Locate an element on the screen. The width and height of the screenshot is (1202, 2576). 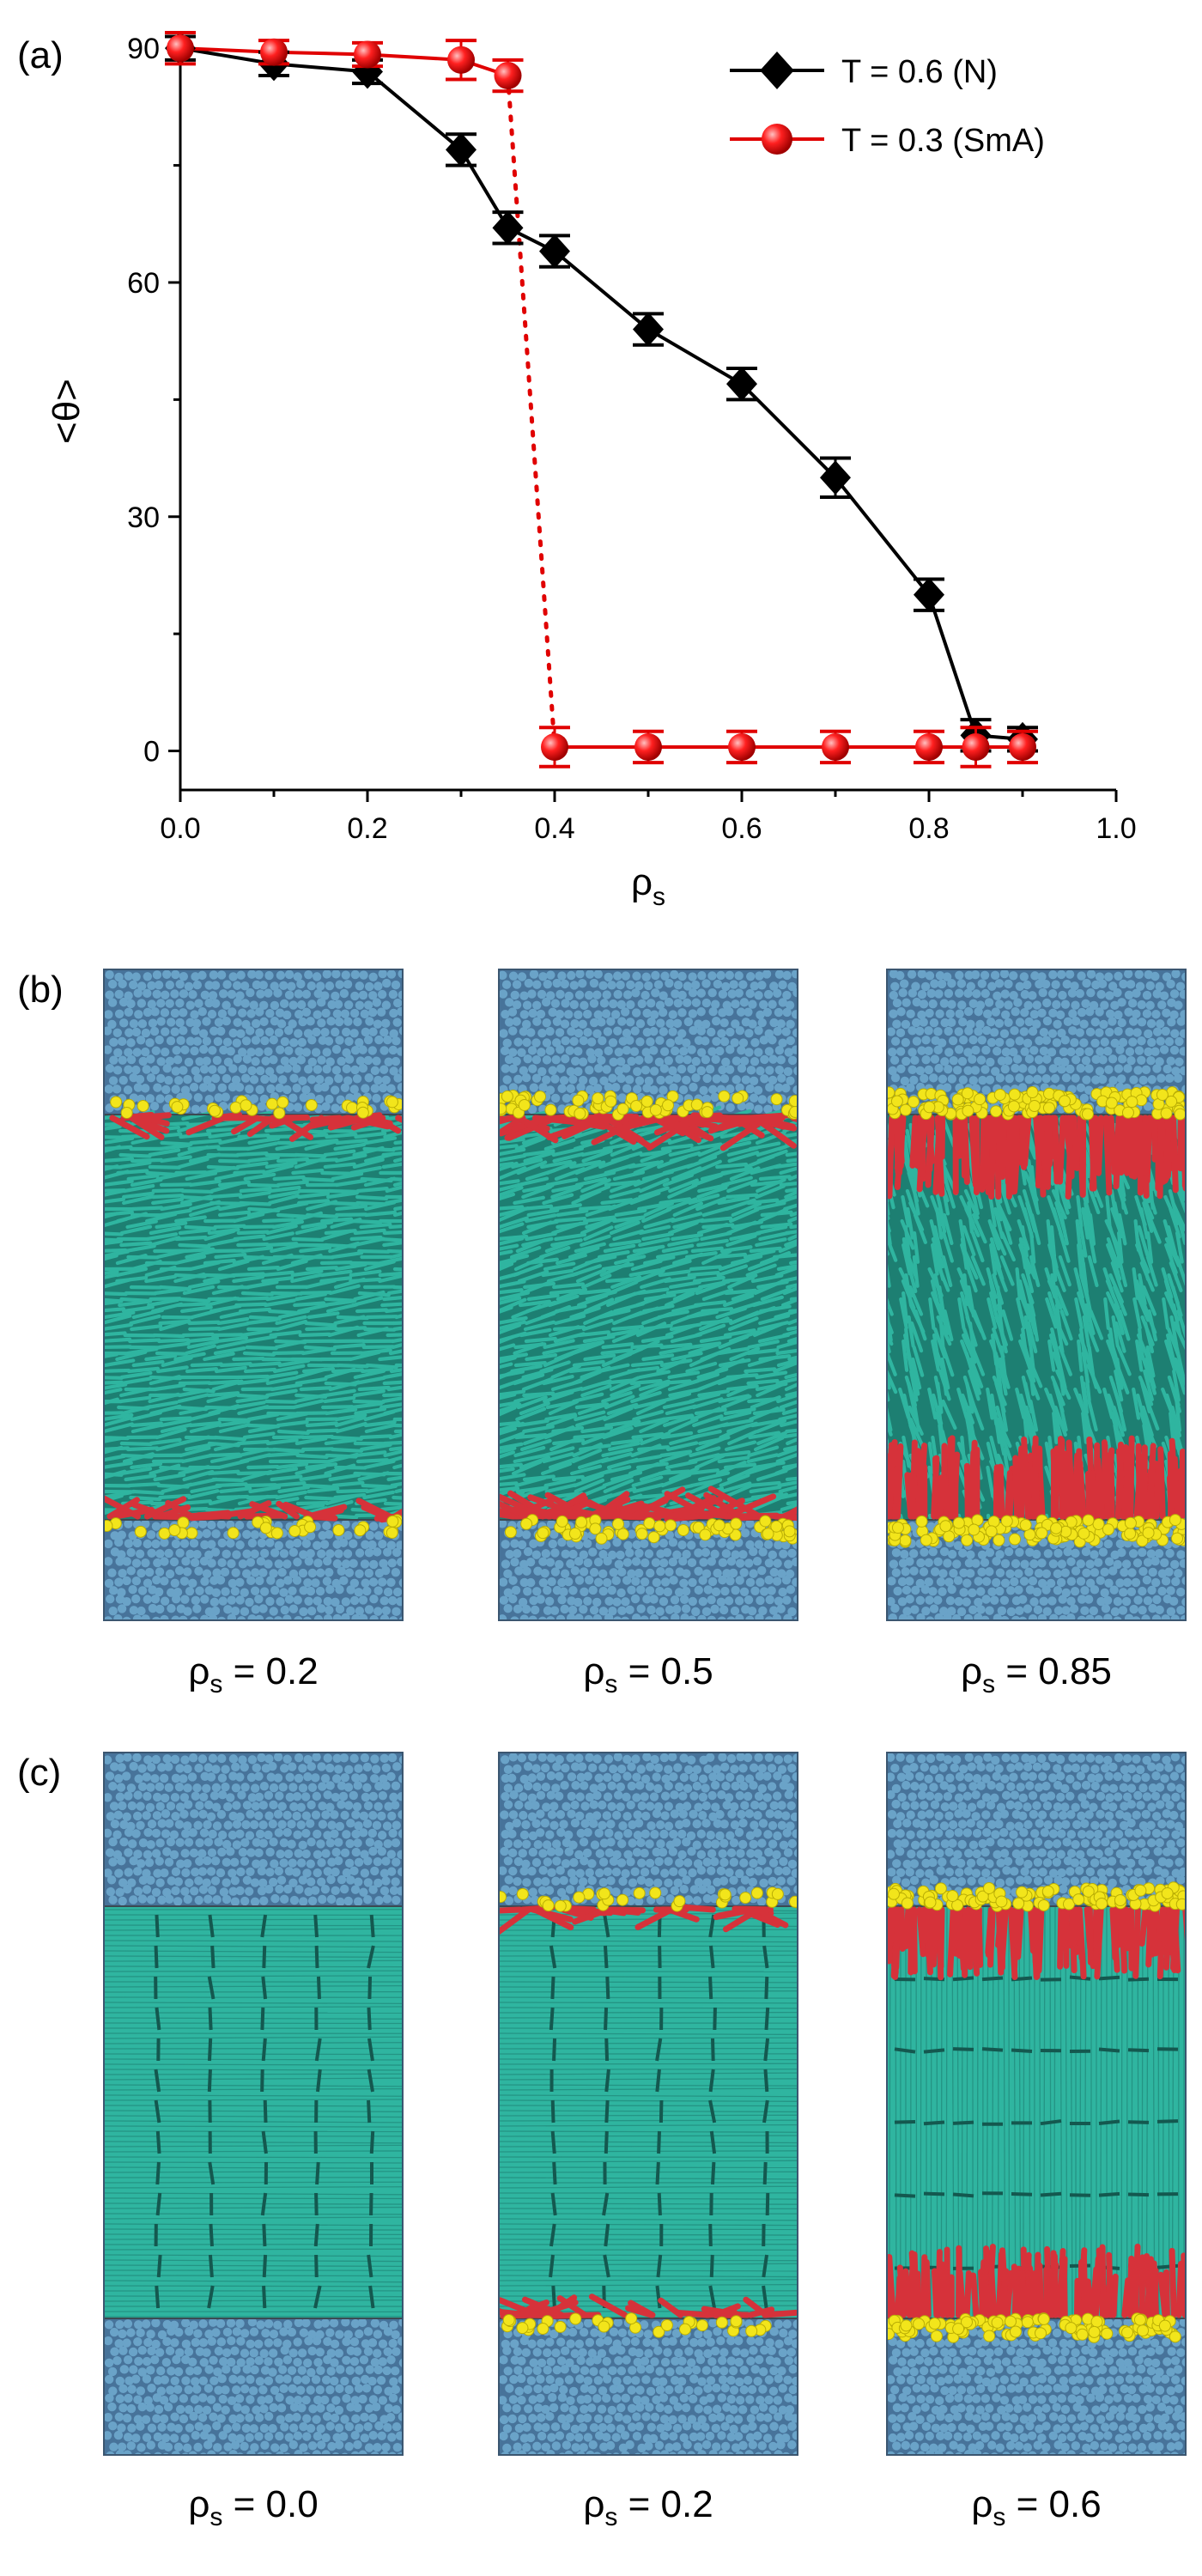
legend-N-marker is located at coordinates (777, 70).